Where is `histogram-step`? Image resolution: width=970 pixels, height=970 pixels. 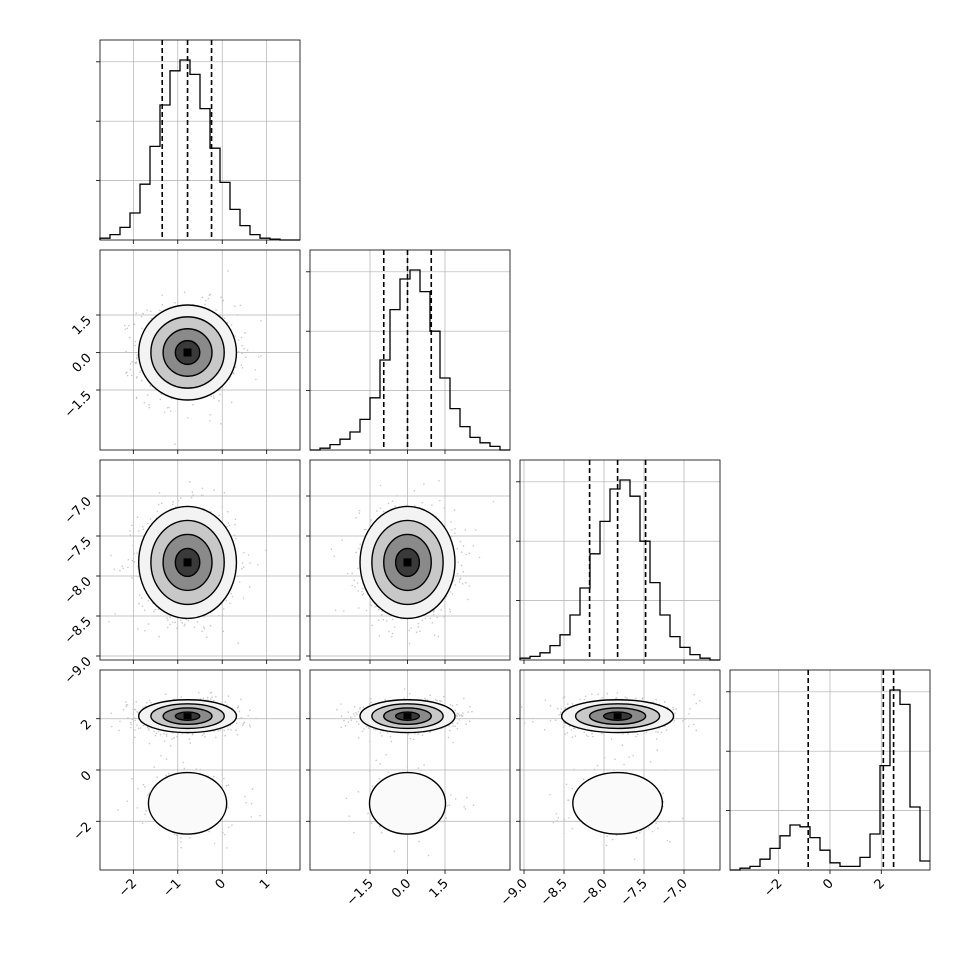
histogram-step is located at coordinates (410, 360).